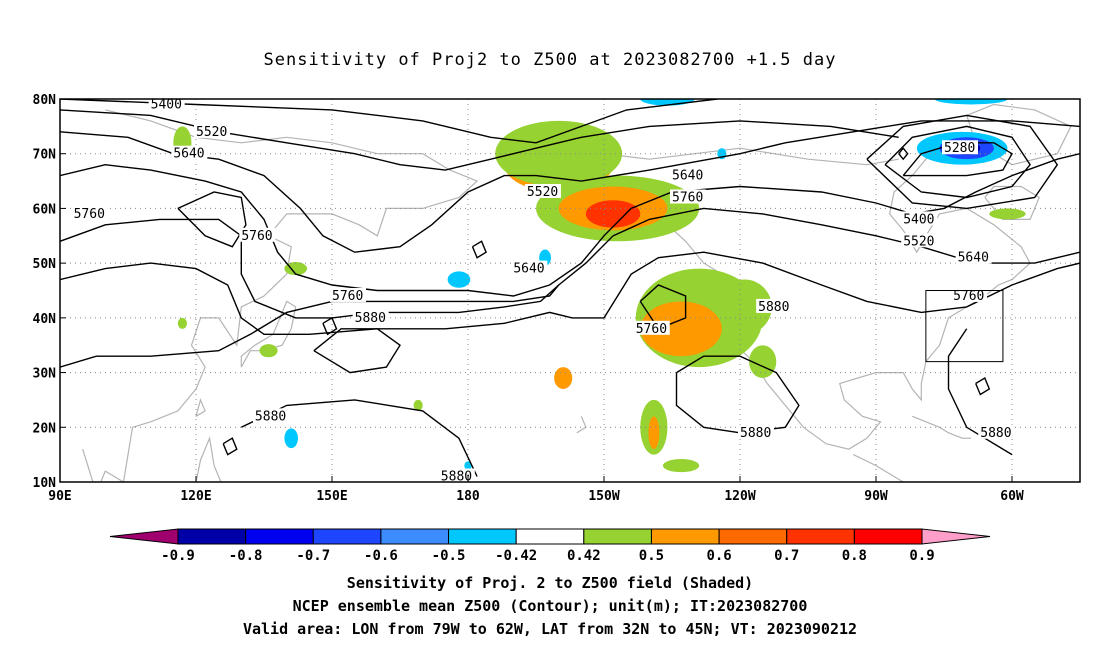 This screenshot has height=650, width=1100. I want to click on colorbar-tick-label: 0.42, so click(584, 556).